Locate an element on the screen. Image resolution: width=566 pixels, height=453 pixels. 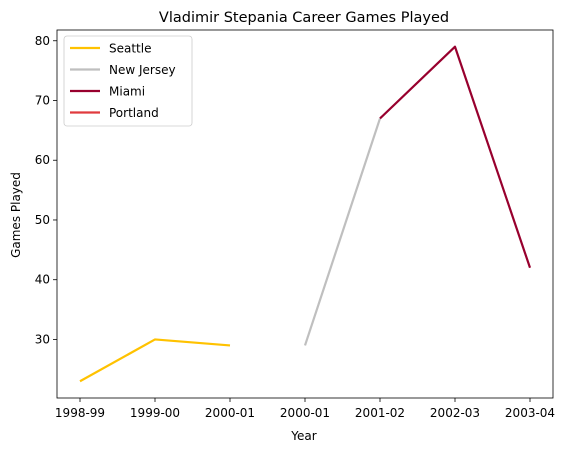
x-tick-label: 2001-02 is located at coordinates (380, 413).